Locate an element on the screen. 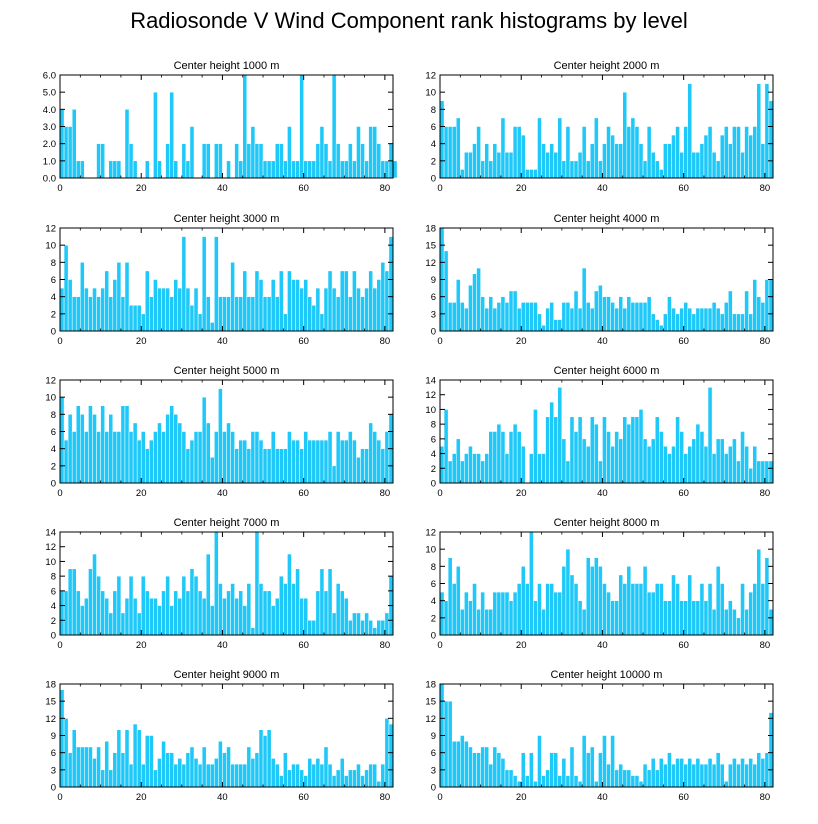  y-tick-label: 3 is located at coordinates (53, 770).